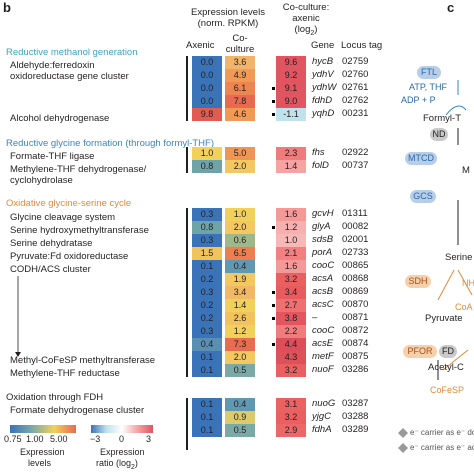 The image size is (474, 474). What do you see at coordinates (446, 367) in the screenshot?
I see `acetyl-coa-text: Acetyl-C` at bounding box center [446, 367].